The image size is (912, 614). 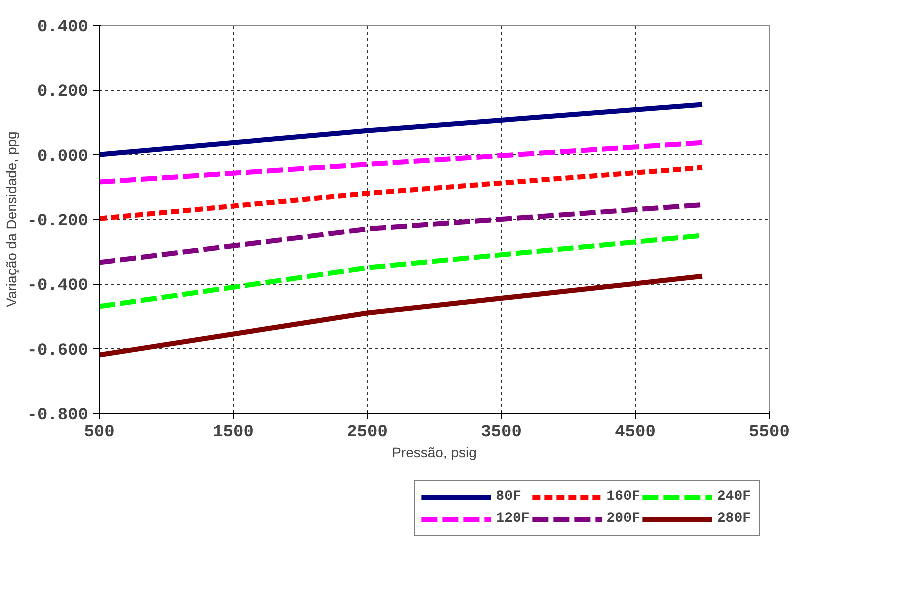 What do you see at coordinates (58, 351) in the screenshot?
I see `y-tick-label: -0.600` at bounding box center [58, 351].